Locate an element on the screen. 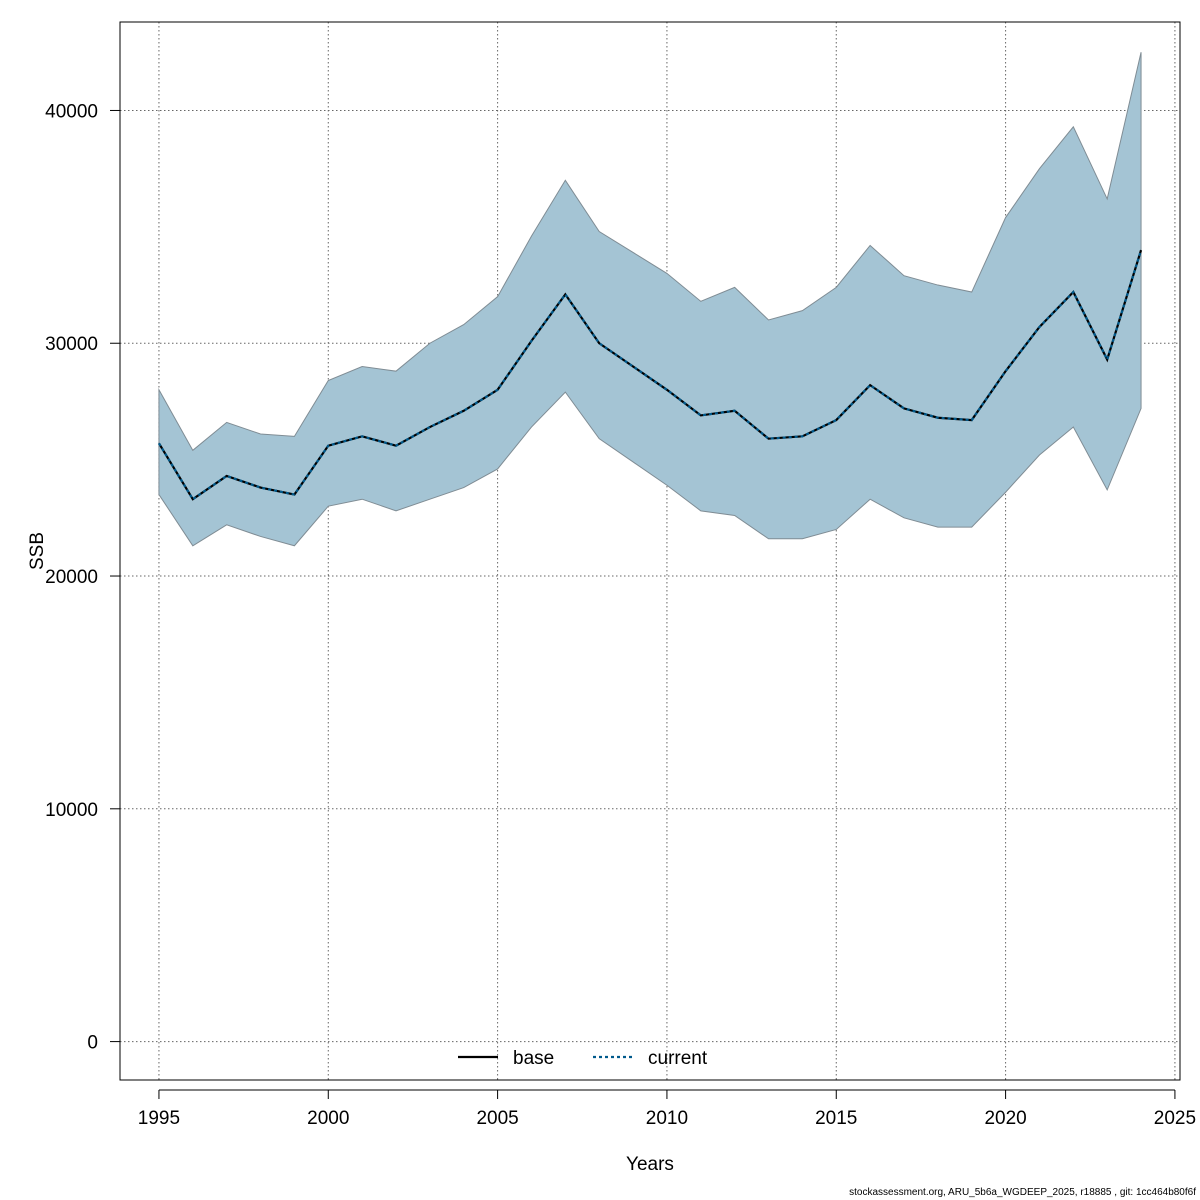 Image resolution: width=1200 pixels, height=1200 pixels. x-tick-label-2015: 2015 is located at coordinates (836, 1118).